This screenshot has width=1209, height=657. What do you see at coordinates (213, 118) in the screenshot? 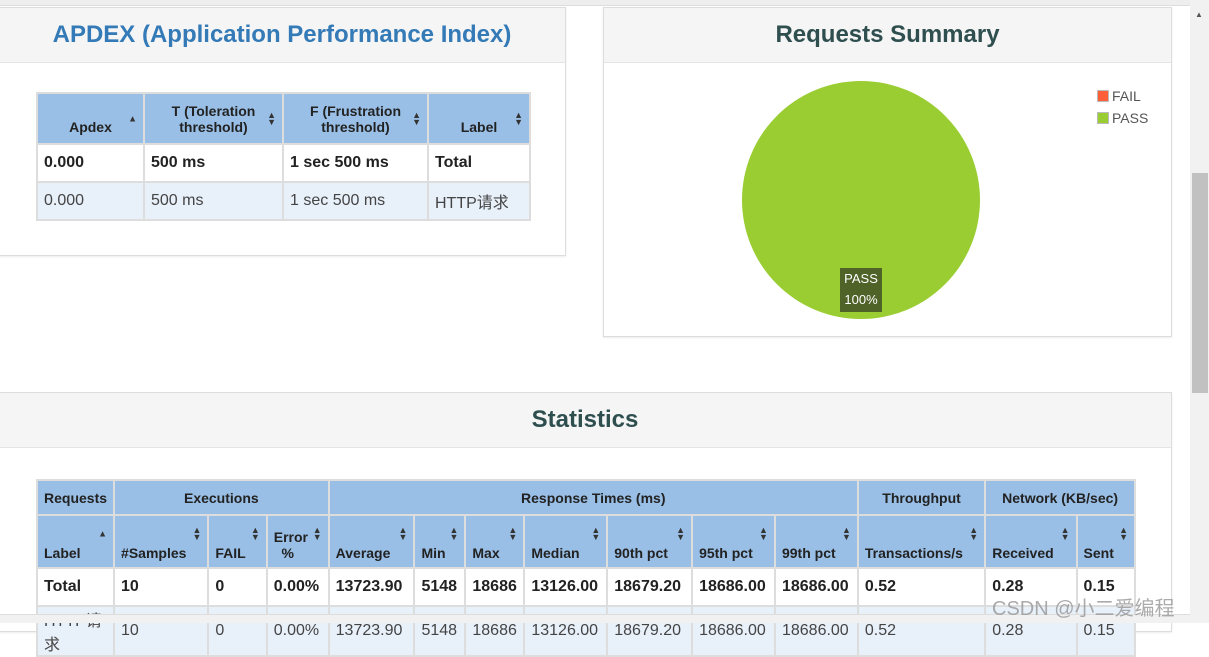
I see `col-toleration: T (Toleration threshold) ▲ ▼` at bounding box center [213, 118].